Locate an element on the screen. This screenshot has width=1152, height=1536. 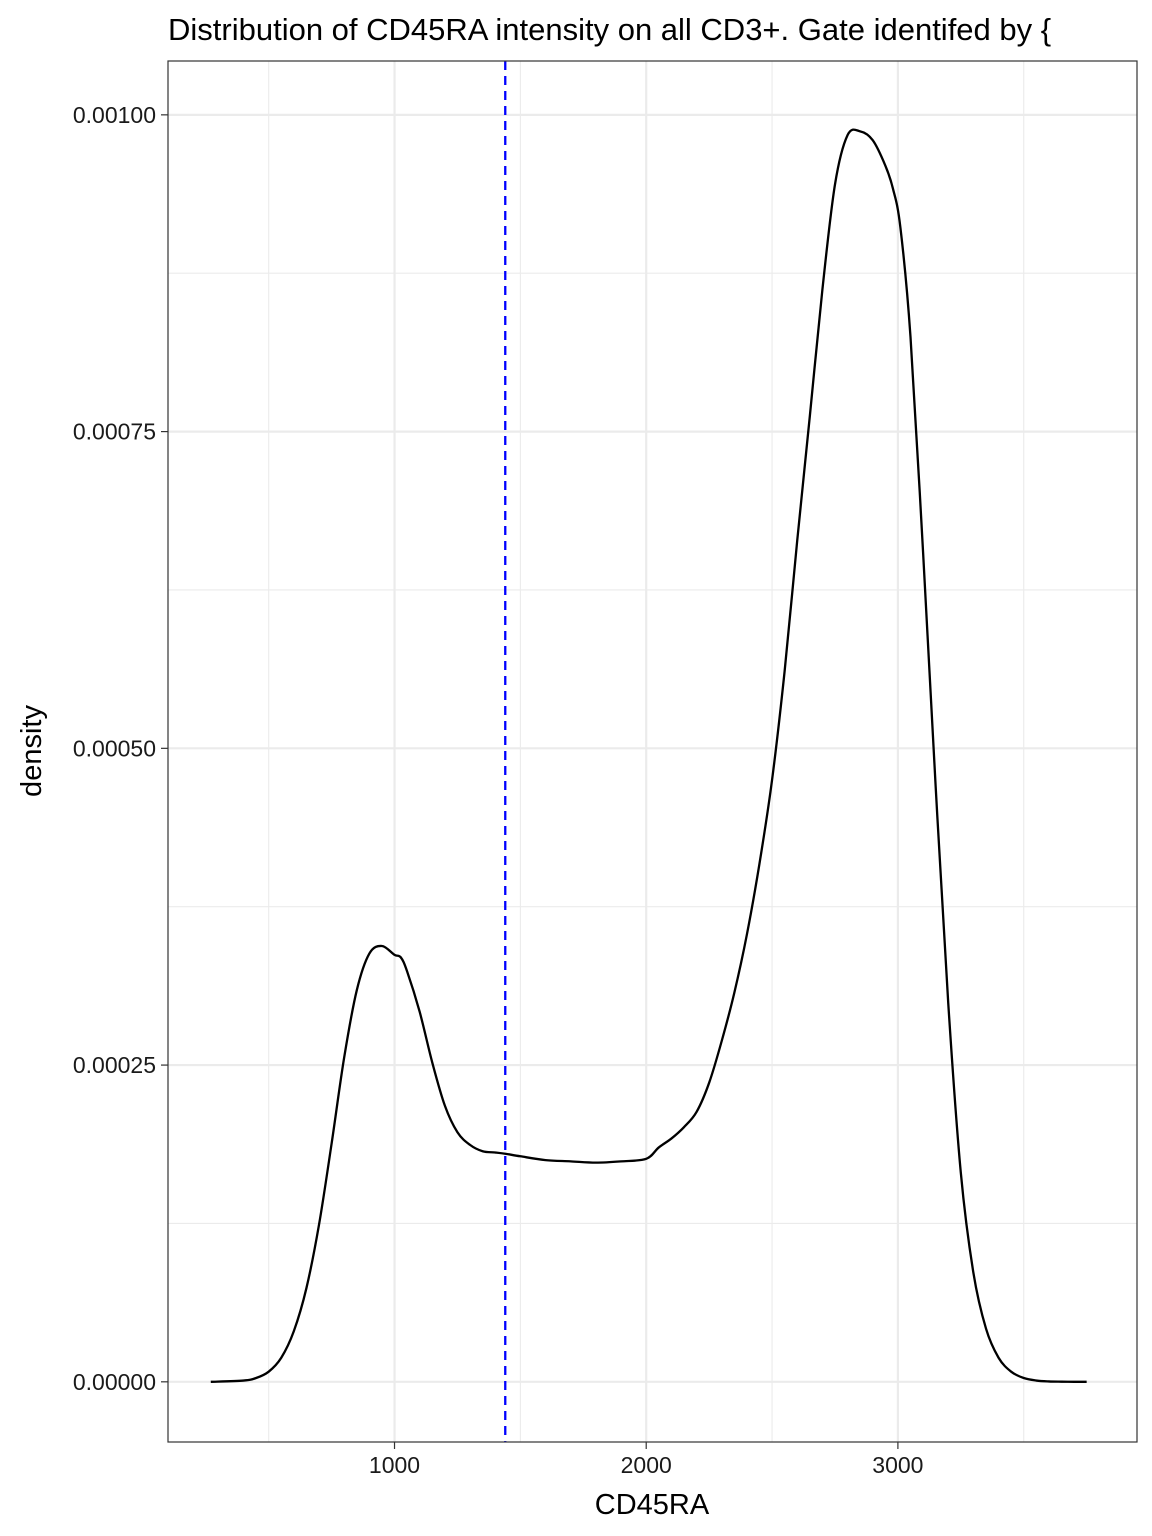
y-tick-label: 0.00025 is located at coordinates (114, 1065).